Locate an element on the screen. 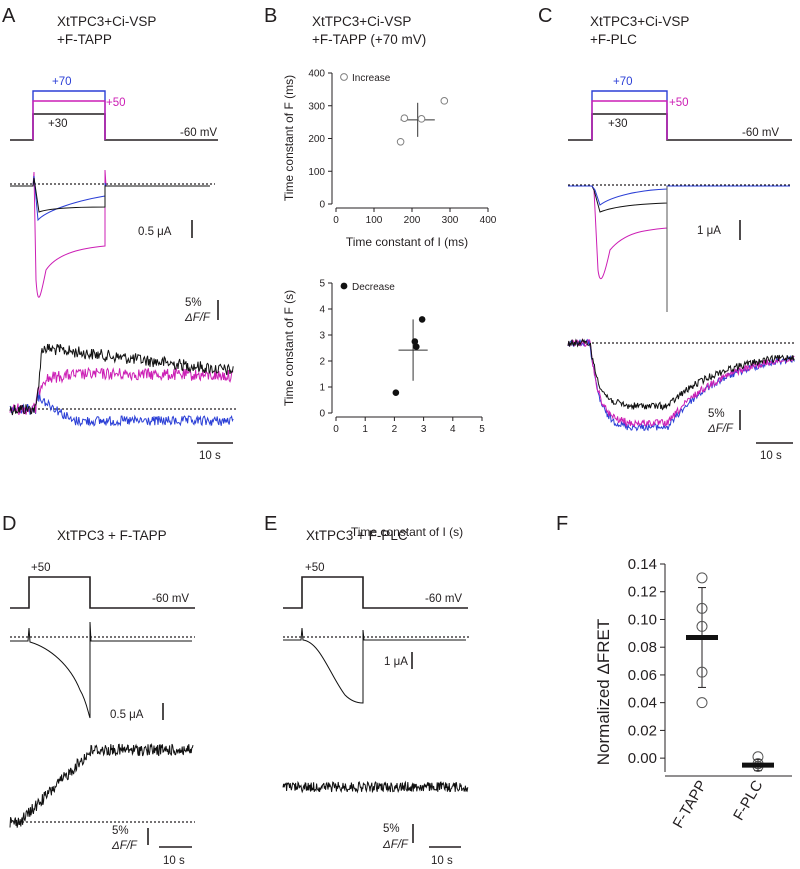 This screenshot has width=800, height=869. x-tick-label: 4 is located at coordinates (453, 429).